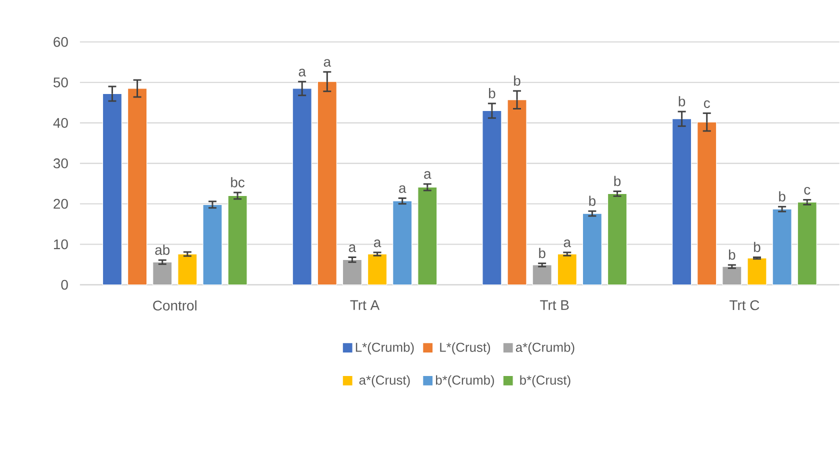 This screenshot has width=840, height=450. What do you see at coordinates (61, 245) in the screenshot?
I see `y-tick-label: 10` at bounding box center [61, 245].